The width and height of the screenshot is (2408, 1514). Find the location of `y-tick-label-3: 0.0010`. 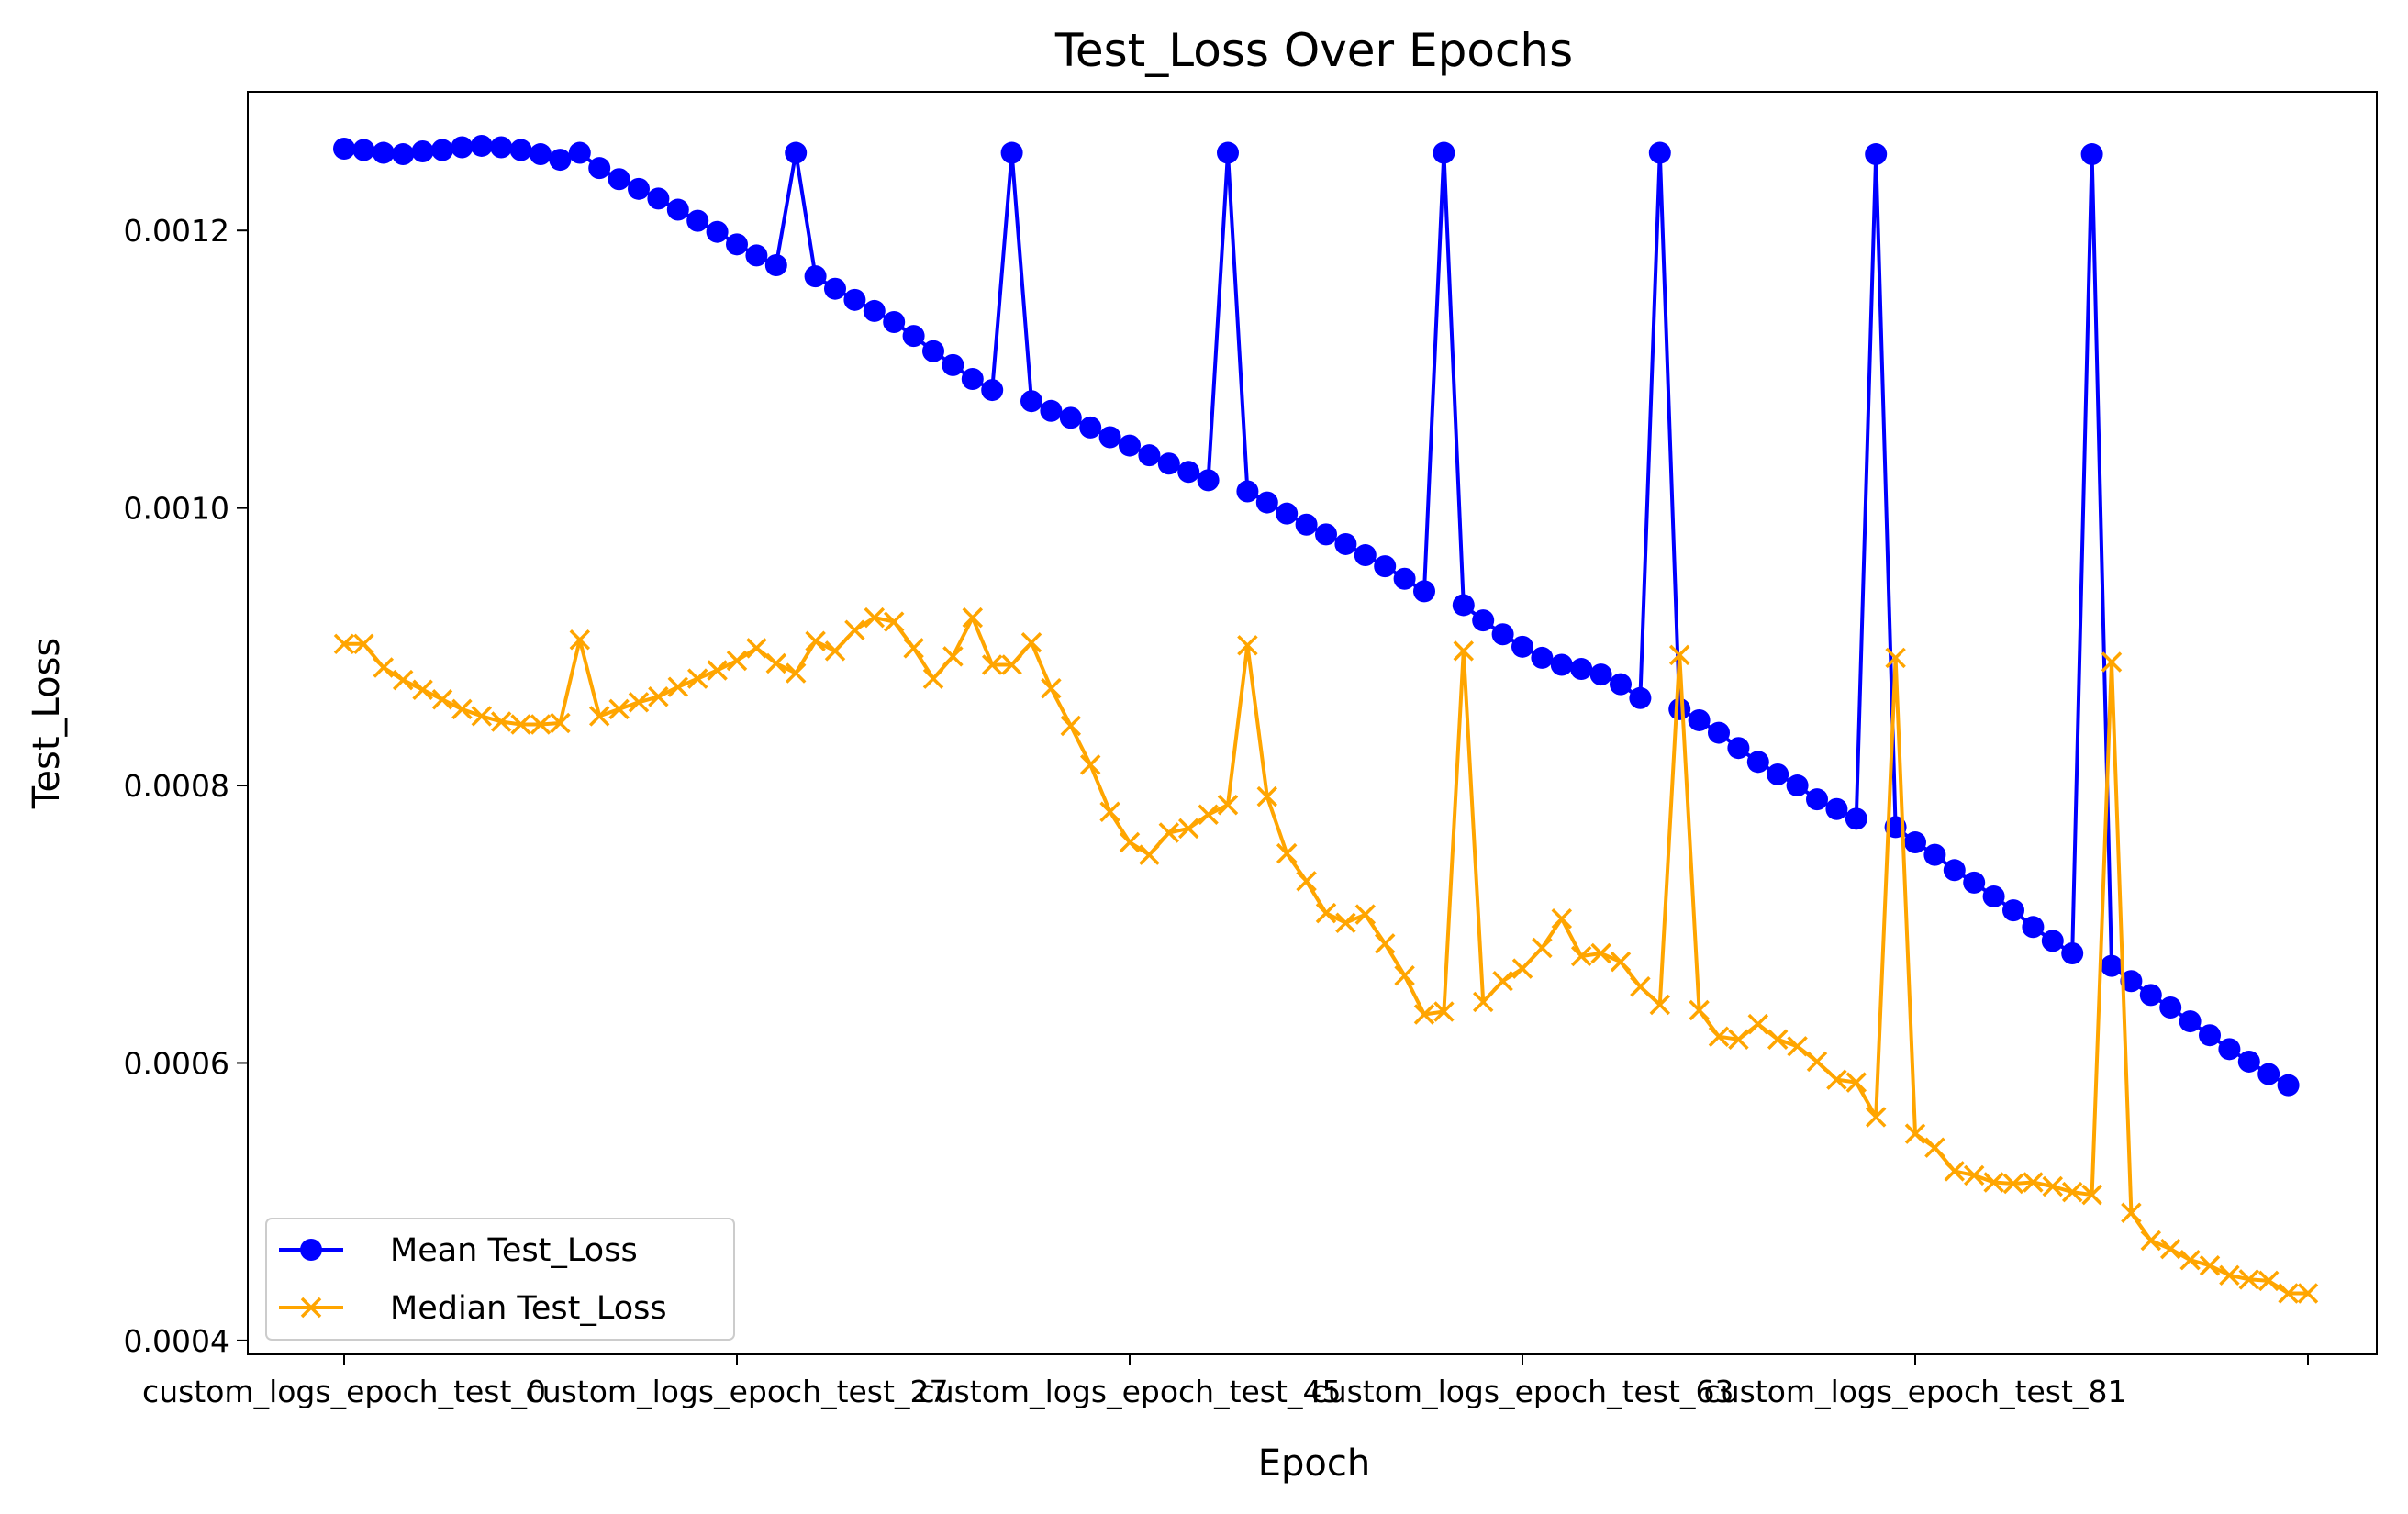

y-tick-label-3: 0.0010 is located at coordinates (177, 509).